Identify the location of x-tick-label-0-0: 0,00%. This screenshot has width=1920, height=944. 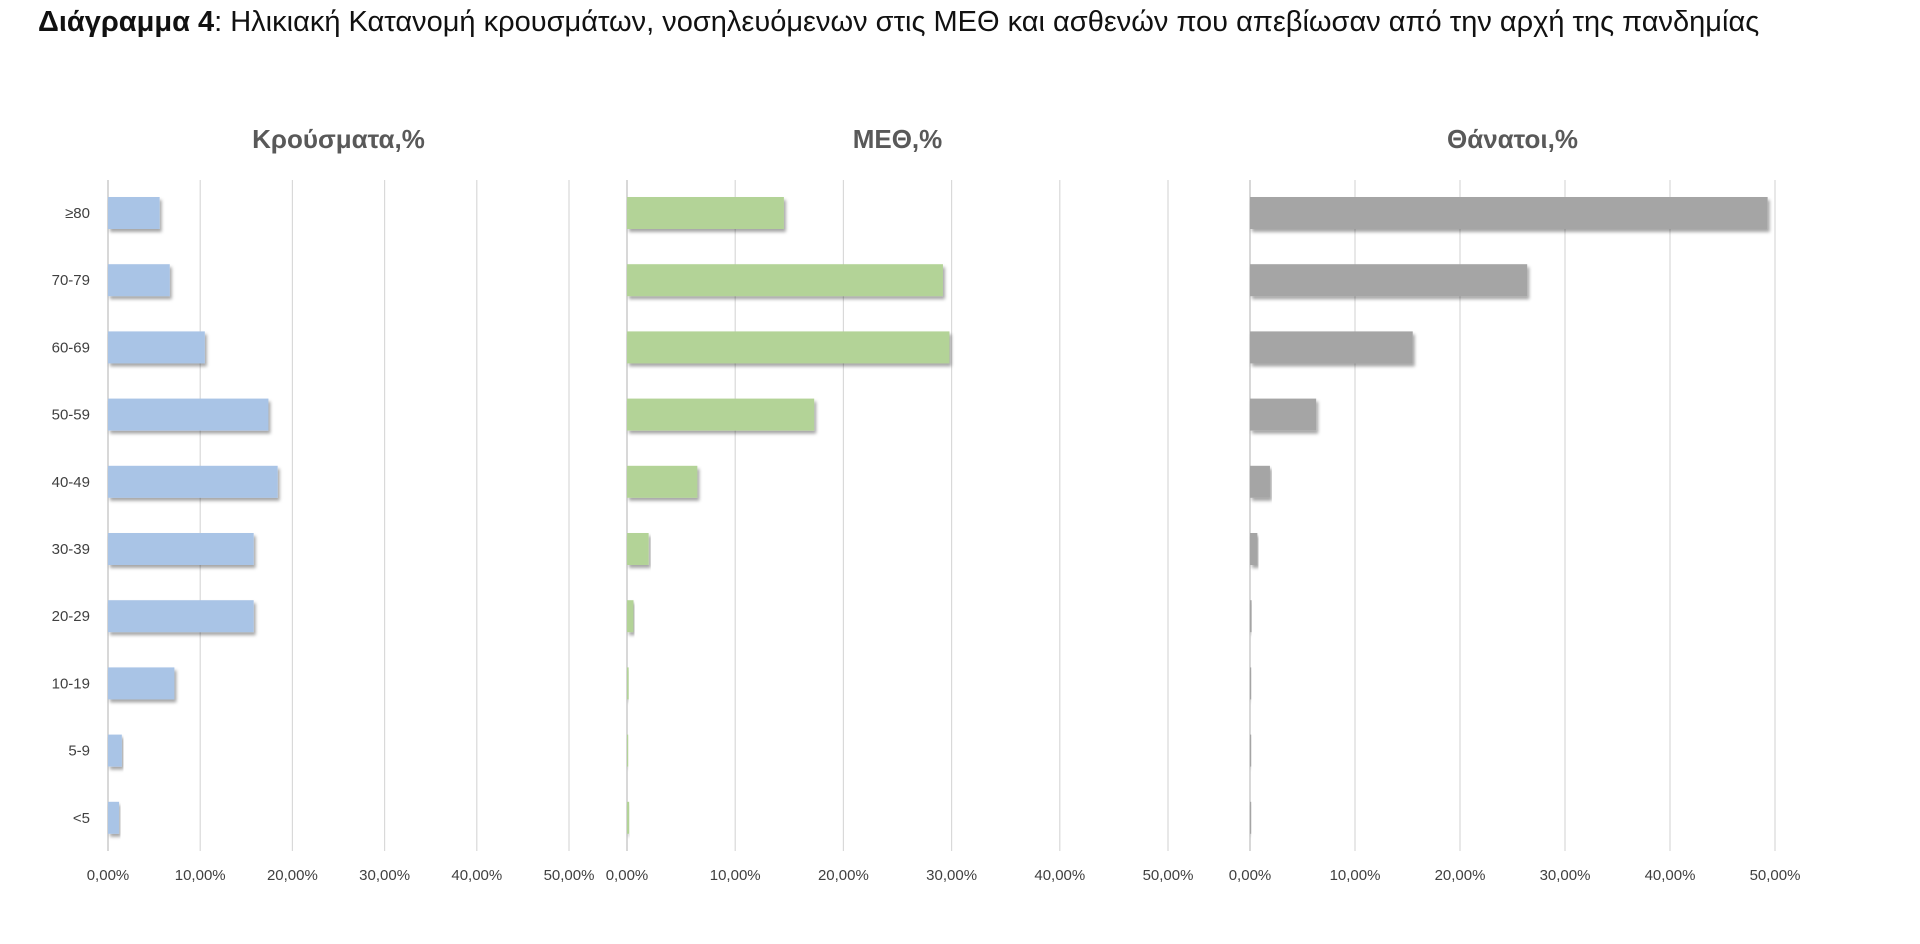
(108, 875).